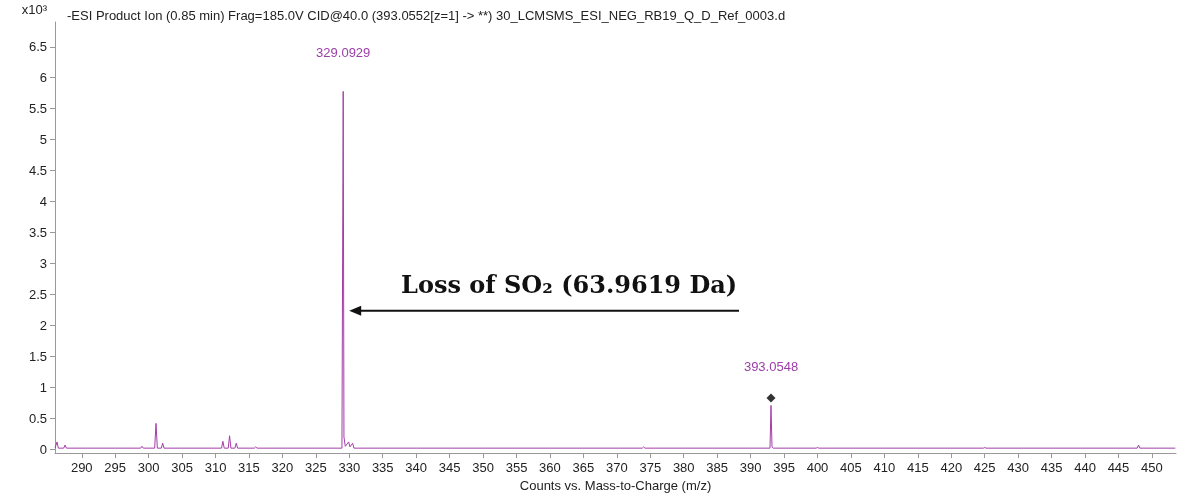 The height and width of the screenshot is (497, 1180). I want to click on x-tick-label: 290, so click(81, 468).